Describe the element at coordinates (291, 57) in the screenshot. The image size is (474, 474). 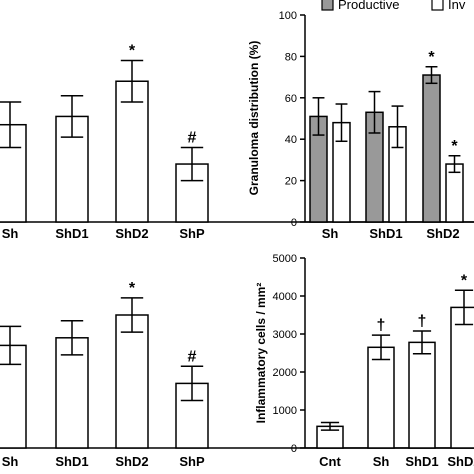
I see `y-tick-label: 80` at that location.